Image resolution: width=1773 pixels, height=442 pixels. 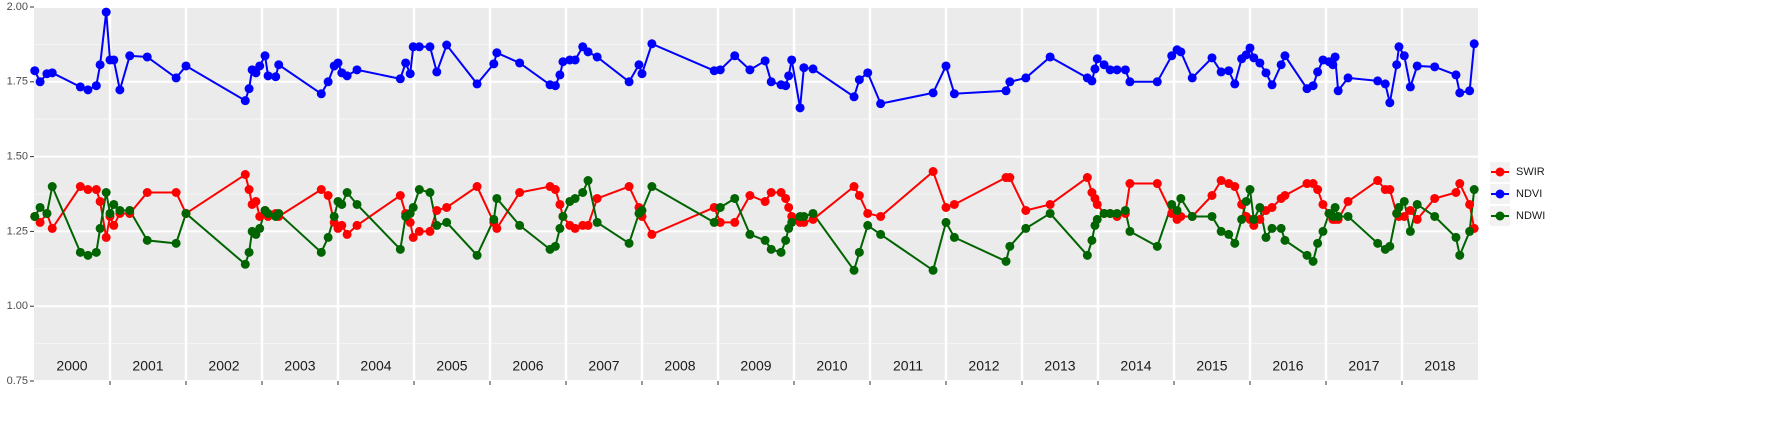 What do you see at coordinates (1500, 194) in the screenshot?
I see `legend-point` at bounding box center [1500, 194].